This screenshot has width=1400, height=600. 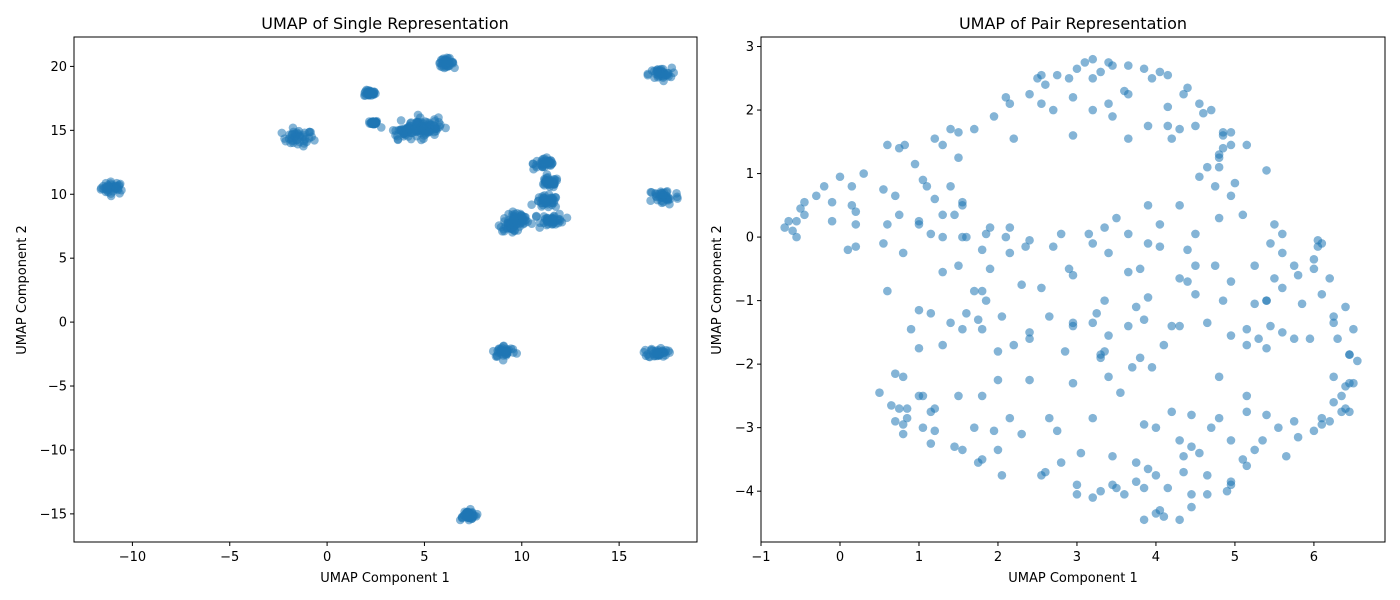 What do you see at coordinates (750, 111) in the screenshot?
I see `y-tick-label: 2` at bounding box center [750, 111].